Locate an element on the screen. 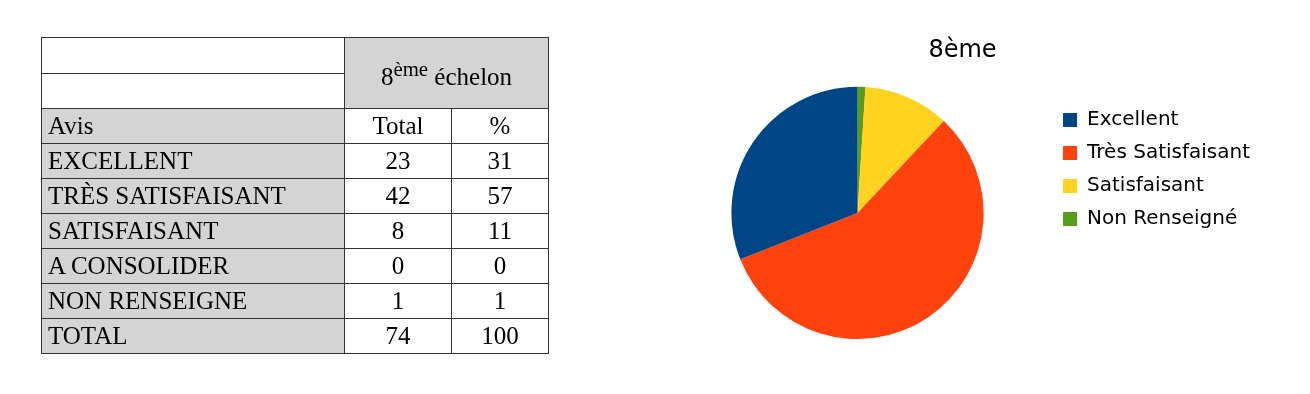 This screenshot has height=394, width=1310. data-label: 100 is located at coordinates (500, 336).